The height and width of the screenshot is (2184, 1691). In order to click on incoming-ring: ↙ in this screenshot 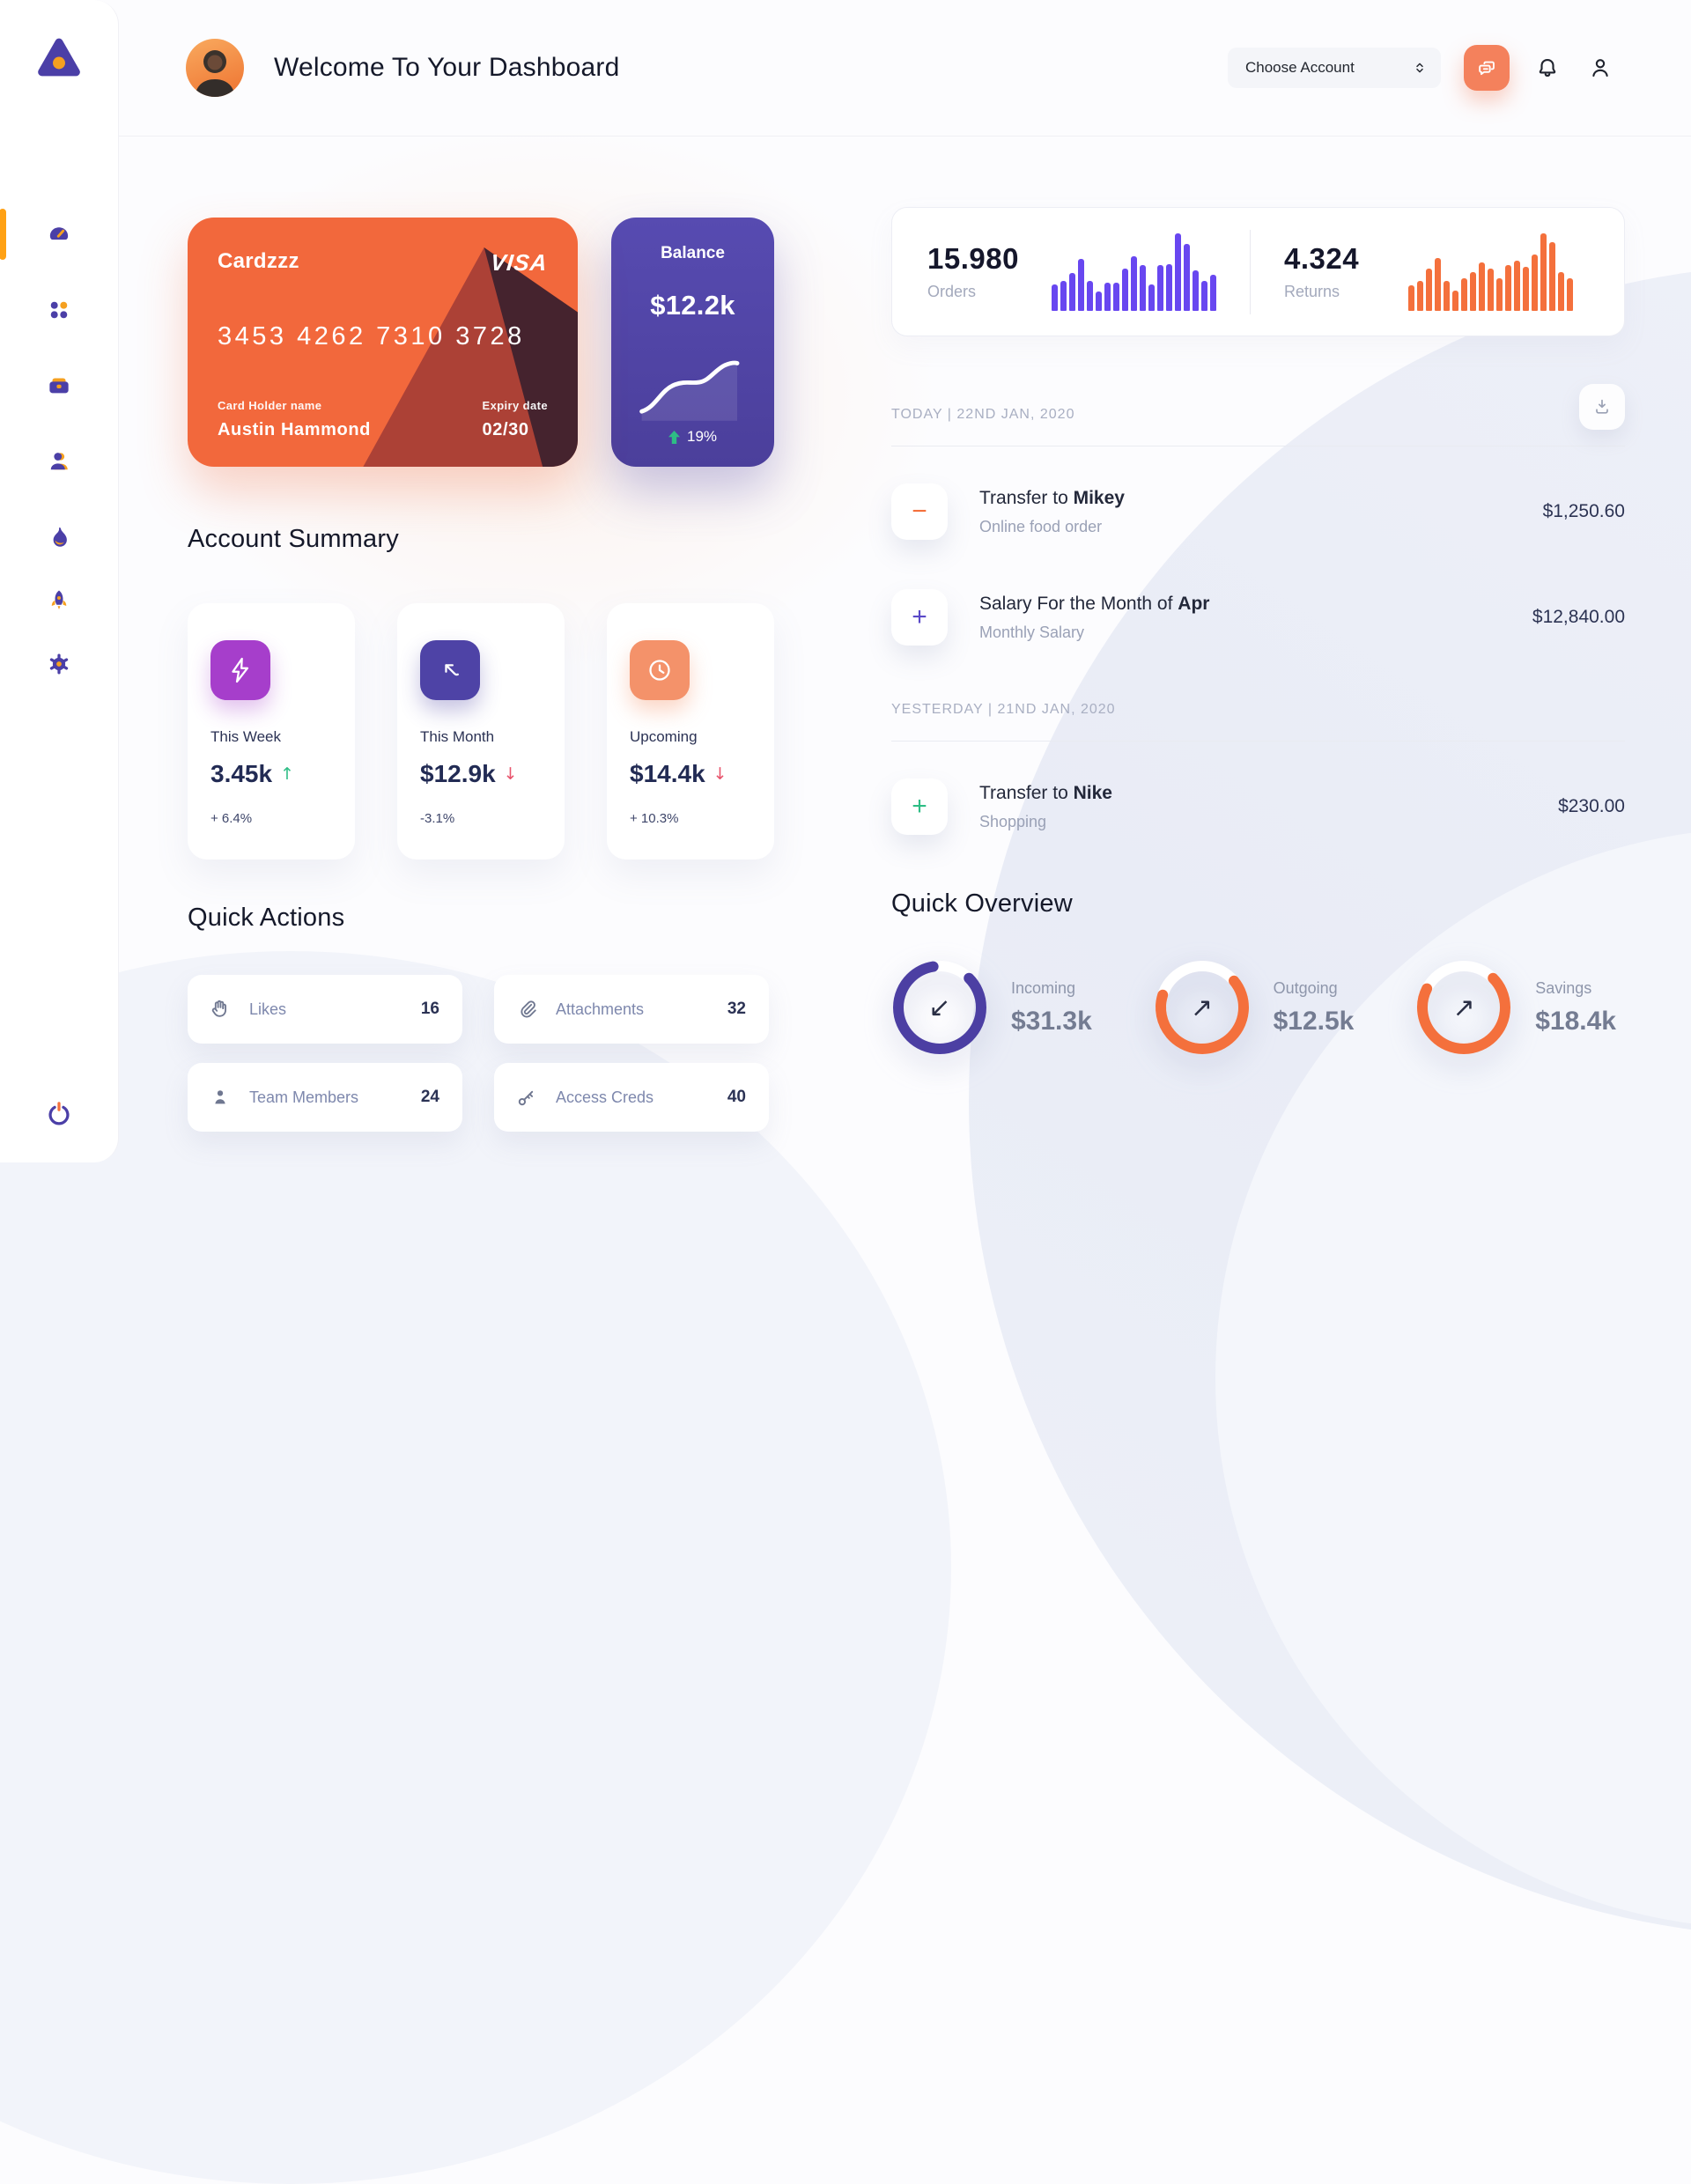, I will do `click(939, 1007)`.